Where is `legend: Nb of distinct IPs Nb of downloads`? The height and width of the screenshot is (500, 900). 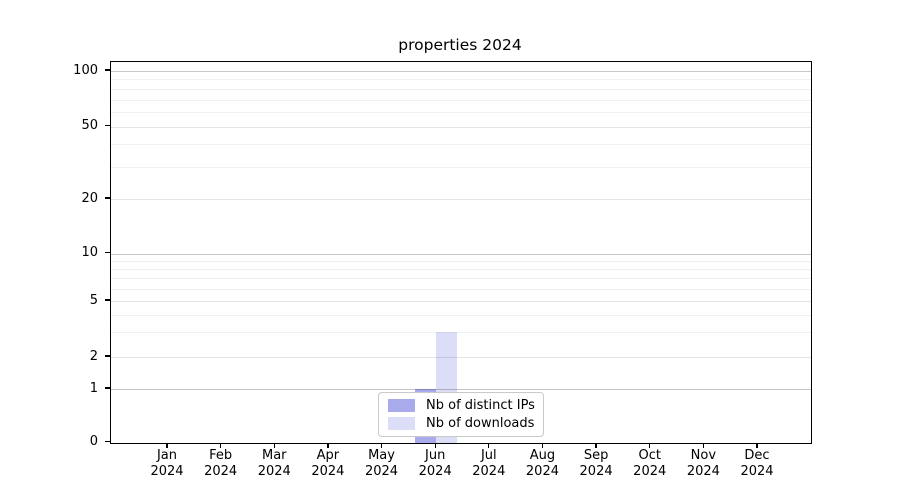 legend: Nb of distinct IPs Nb of downloads is located at coordinates (461, 414).